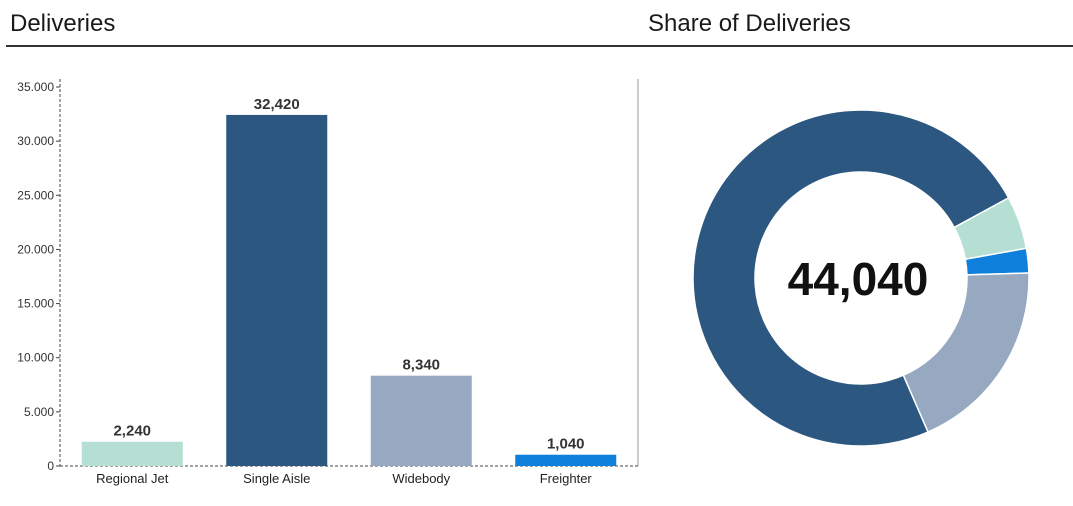 This screenshot has width=1073, height=506. I want to click on y-tick-label: 35.000, so click(35, 87).